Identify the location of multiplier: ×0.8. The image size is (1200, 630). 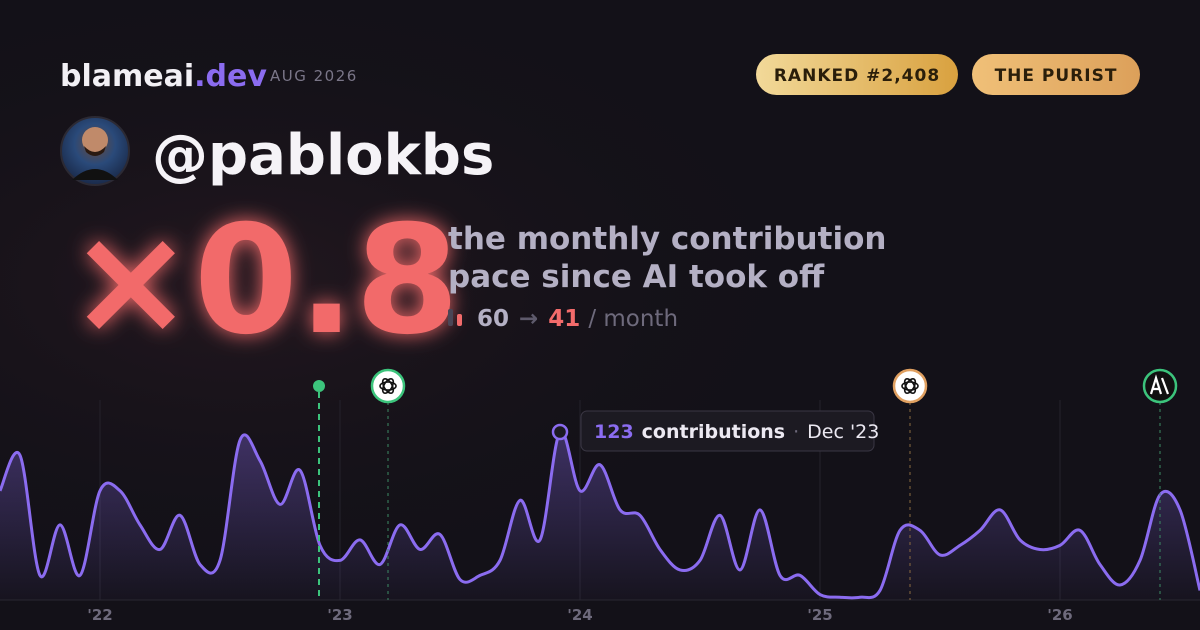
(263, 281).